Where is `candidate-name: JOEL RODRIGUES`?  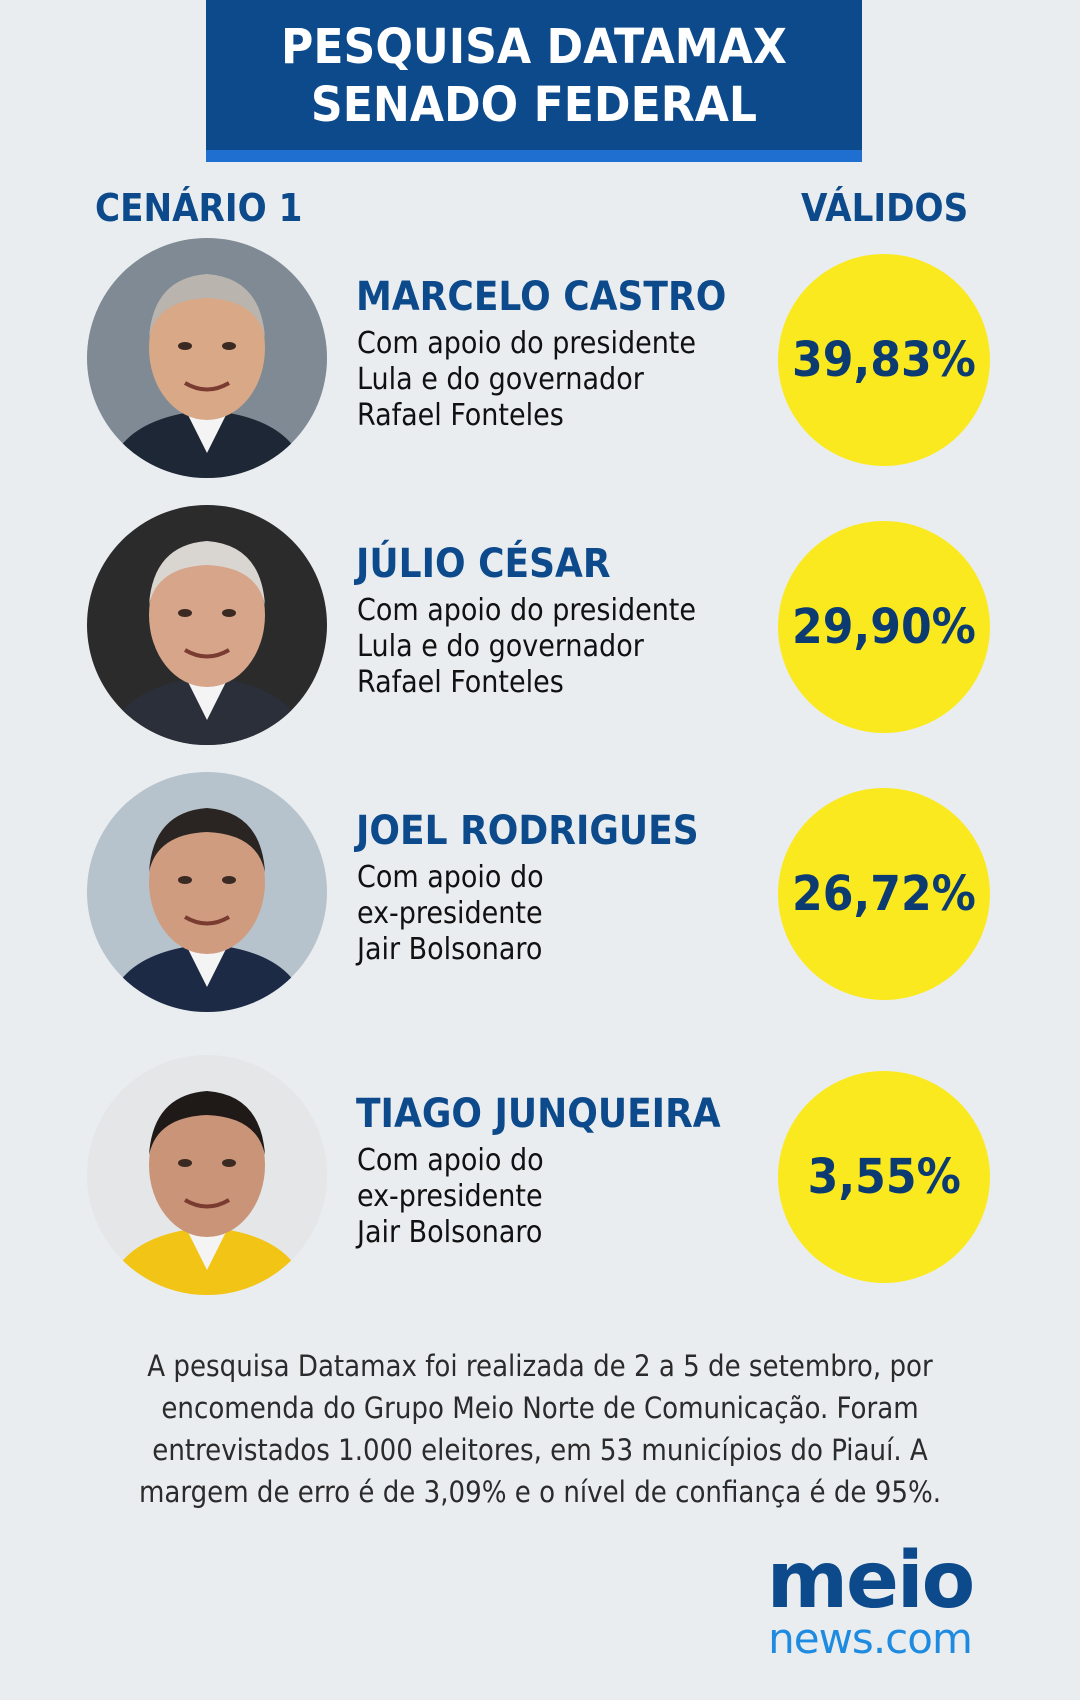
candidate-name: JOEL RODRIGUES is located at coordinates (527, 831).